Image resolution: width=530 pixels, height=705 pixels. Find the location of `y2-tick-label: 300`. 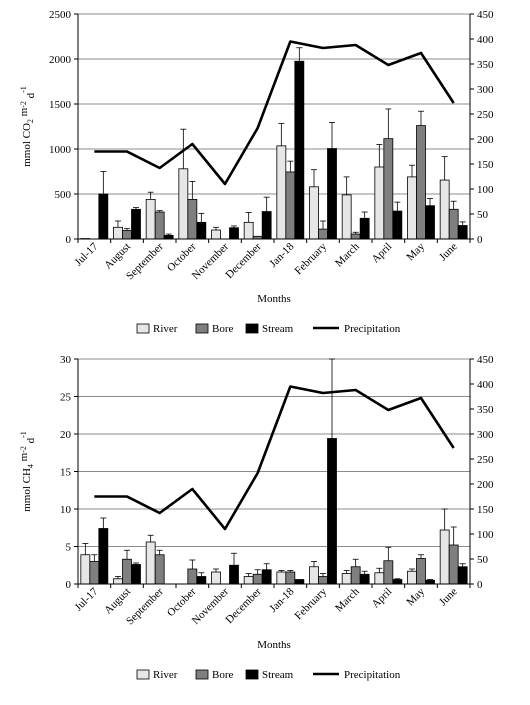

y2-tick-label: 300 is located at coordinates (485, 90).